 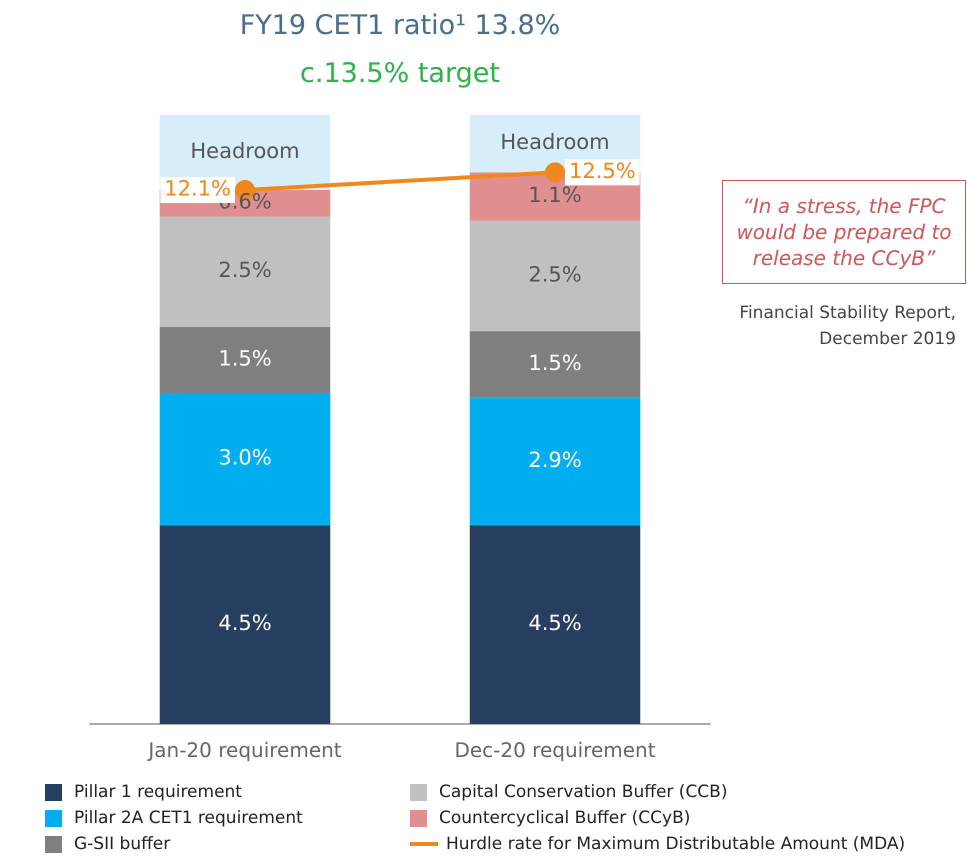 What do you see at coordinates (847, 326) in the screenshot?
I see `text: Financial Stability Report, December 2019` at bounding box center [847, 326].